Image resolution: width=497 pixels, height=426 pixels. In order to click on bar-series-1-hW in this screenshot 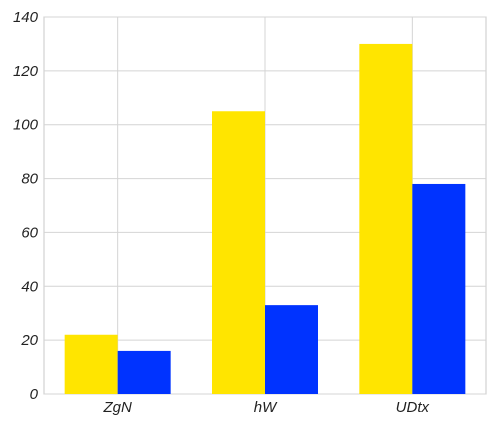, I will do `click(238, 252)`.